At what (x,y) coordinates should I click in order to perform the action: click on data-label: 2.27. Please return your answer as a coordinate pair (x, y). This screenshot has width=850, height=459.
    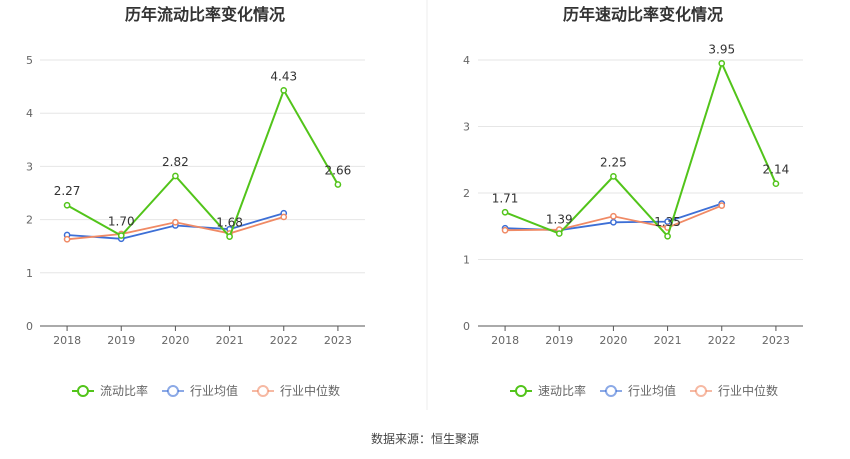
    Looking at the image, I should click on (67, 191).